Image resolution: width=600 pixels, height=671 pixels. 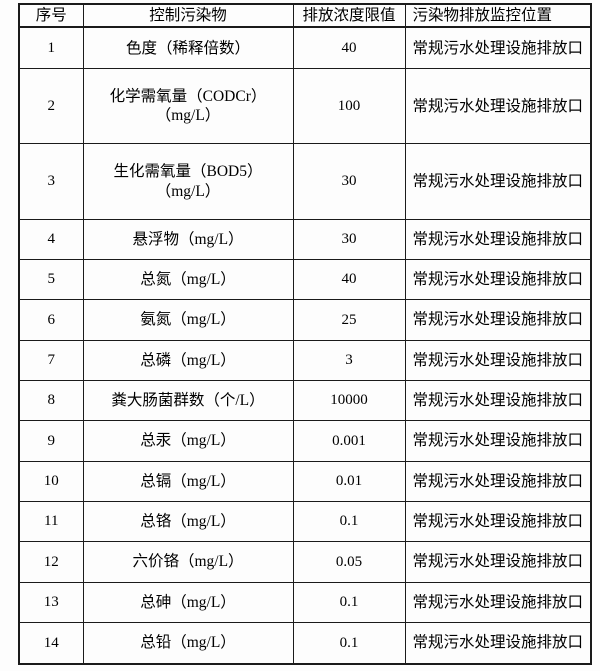 I want to click on table-row: 3 生化需氧量（BOD5） （mg/L） 30 常规污水处理设施排放口, so click(x=305, y=181).